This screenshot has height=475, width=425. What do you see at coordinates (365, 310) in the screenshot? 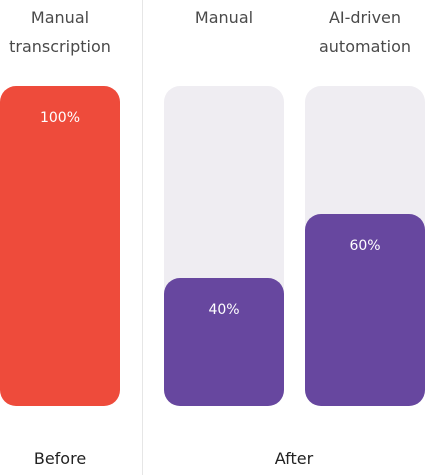
I see `bar: 60%` at bounding box center [365, 310].